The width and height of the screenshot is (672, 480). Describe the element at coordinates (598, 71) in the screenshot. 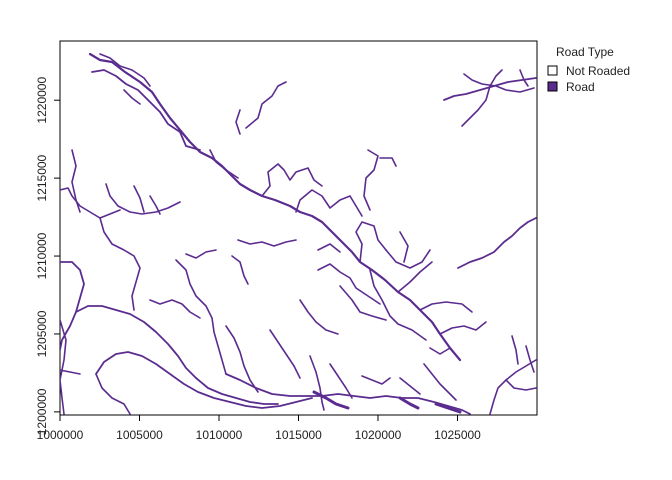

I see `legend-label-not-roaded: Not Roaded` at that location.